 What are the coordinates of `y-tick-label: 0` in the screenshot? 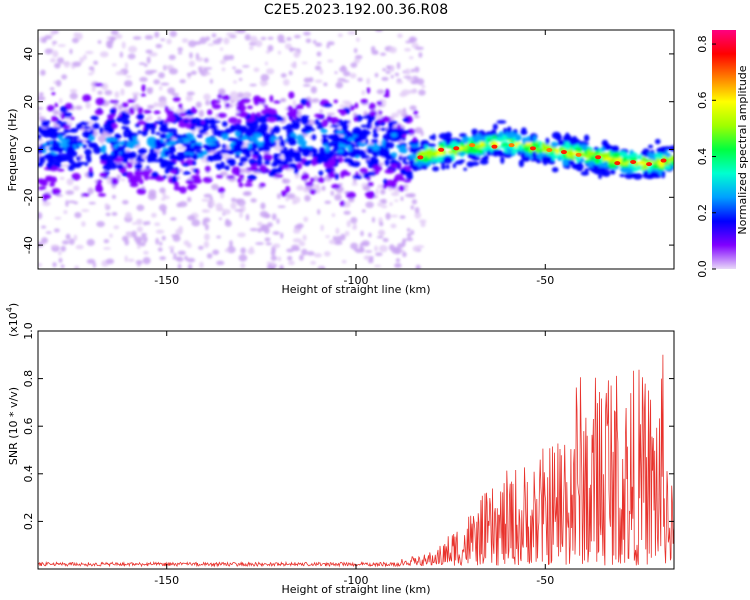 It's located at (28, 149).